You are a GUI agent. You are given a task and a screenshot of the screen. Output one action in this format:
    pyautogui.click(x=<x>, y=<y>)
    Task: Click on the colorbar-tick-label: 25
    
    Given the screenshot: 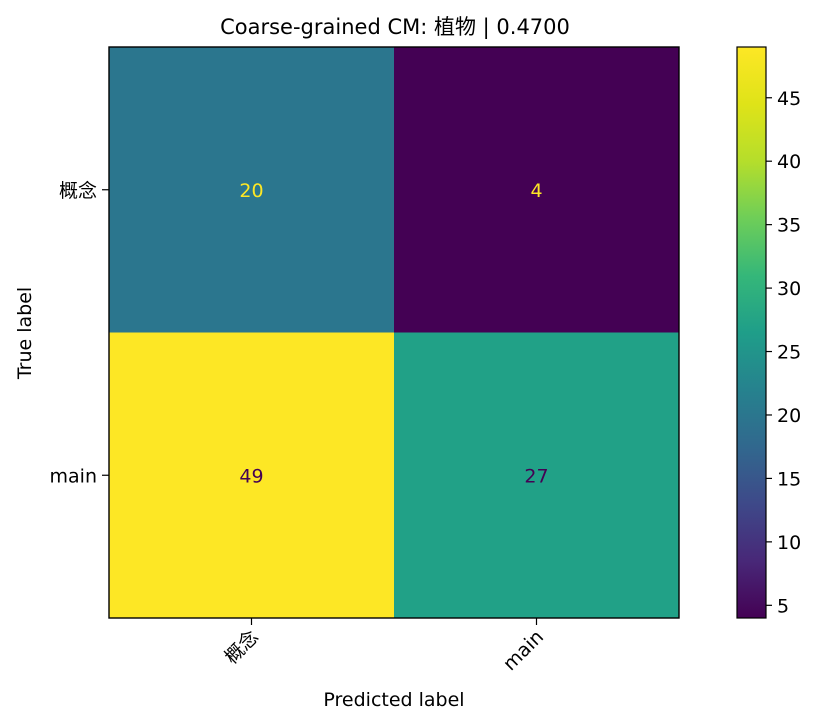 What is the action you would take?
    pyautogui.click(x=789, y=353)
    